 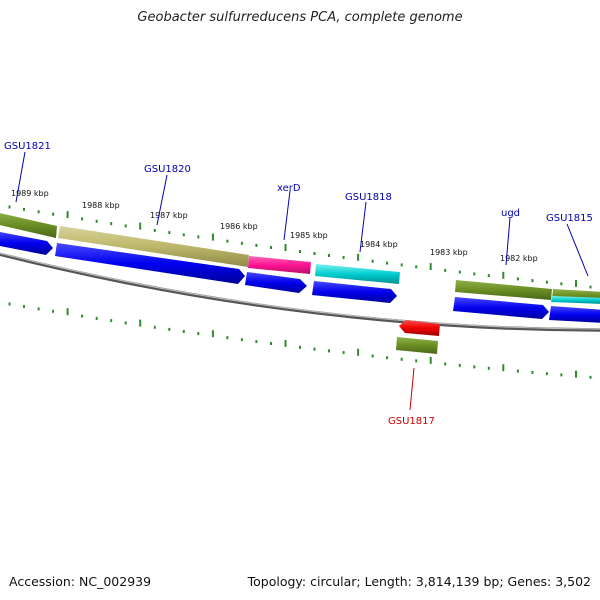 What do you see at coordinates (27, 146) in the screenshot?
I see `gene-label-gsu1821: GSU1821` at bounding box center [27, 146].